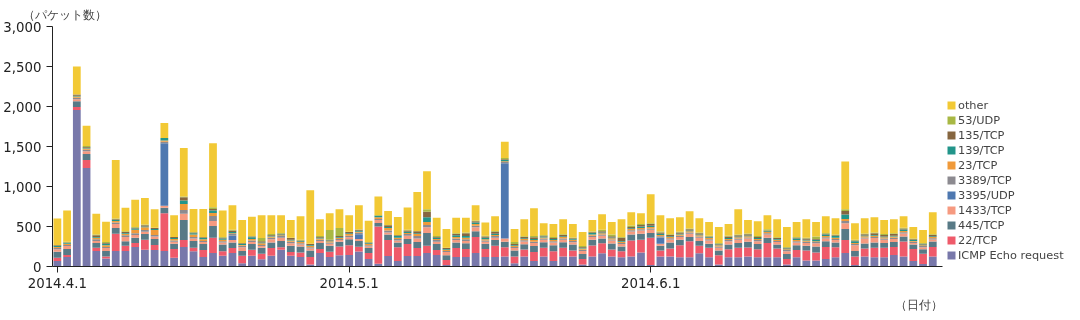 The image size is (1080, 320). What do you see at coordinates (981, 135) in the screenshot?
I see `legend-label: 135/TCP` at bounding box center [981, 135].